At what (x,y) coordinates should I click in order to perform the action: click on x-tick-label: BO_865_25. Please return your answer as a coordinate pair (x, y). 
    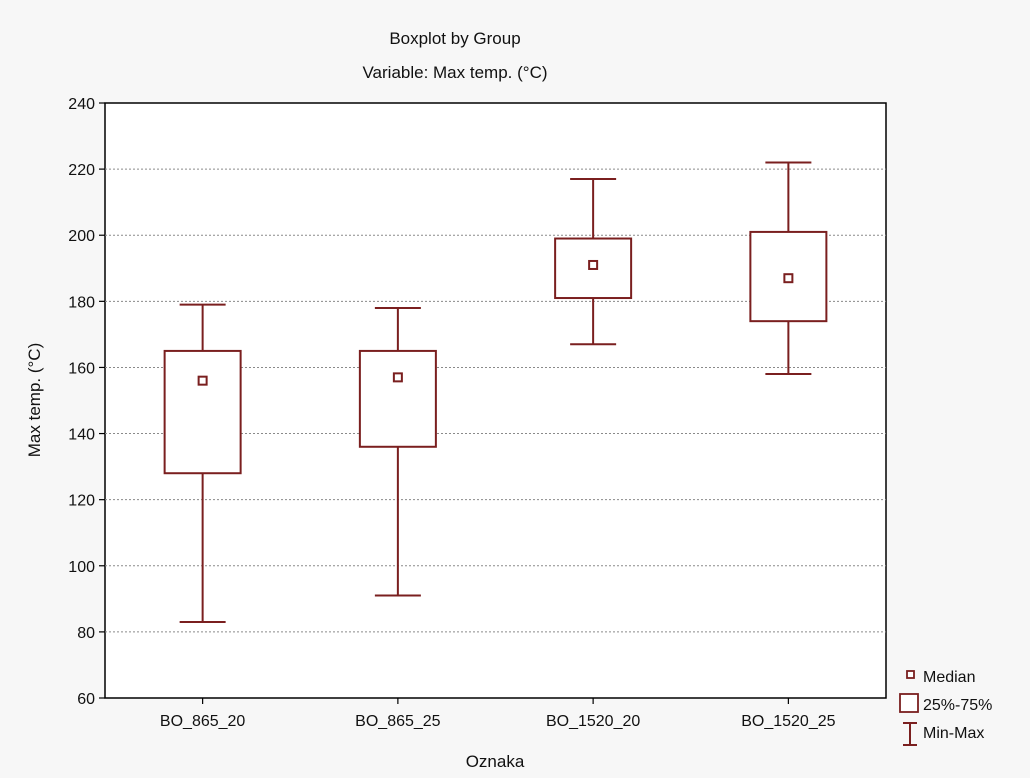
    Looking at the image, I should click on (398, 721).